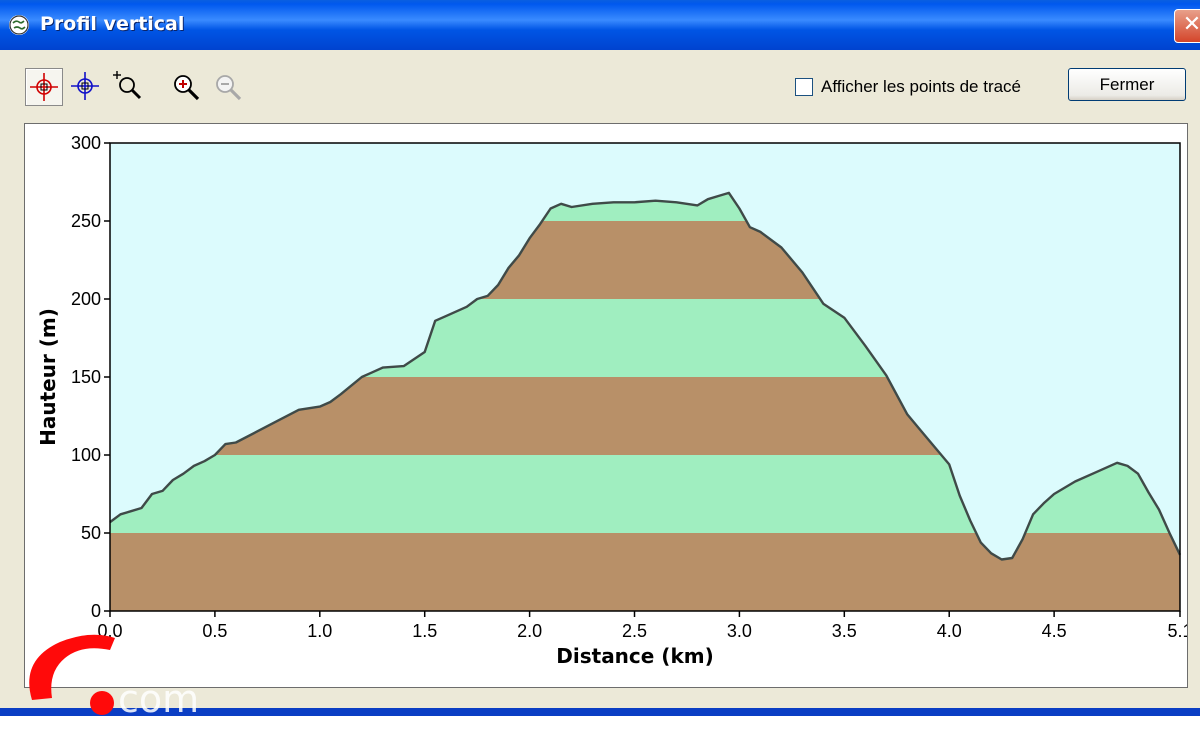 Image resolution: width=1200 pixels, height=739 pixels. What do you see at coordinates (86, 299) in the screenshot?
I see `y-tick-label: 200` at bounding box center [86, 299].